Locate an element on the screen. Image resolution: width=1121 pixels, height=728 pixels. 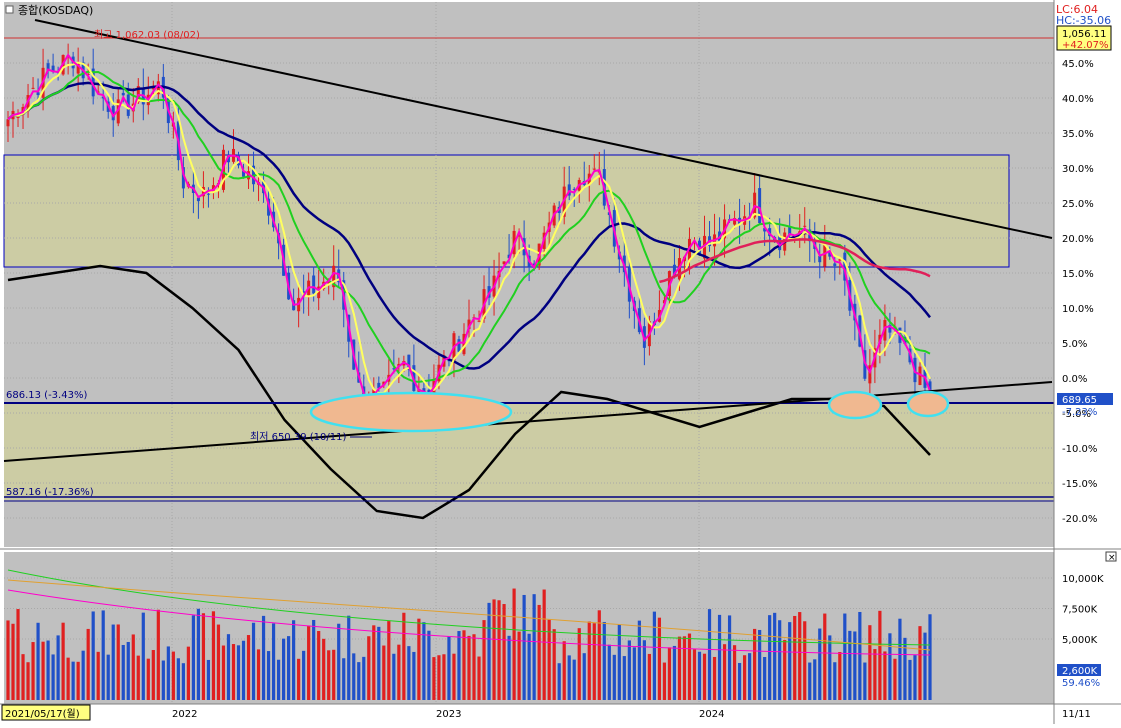
price-tick-label: -10.0% is located at coordinates (1079, 449).